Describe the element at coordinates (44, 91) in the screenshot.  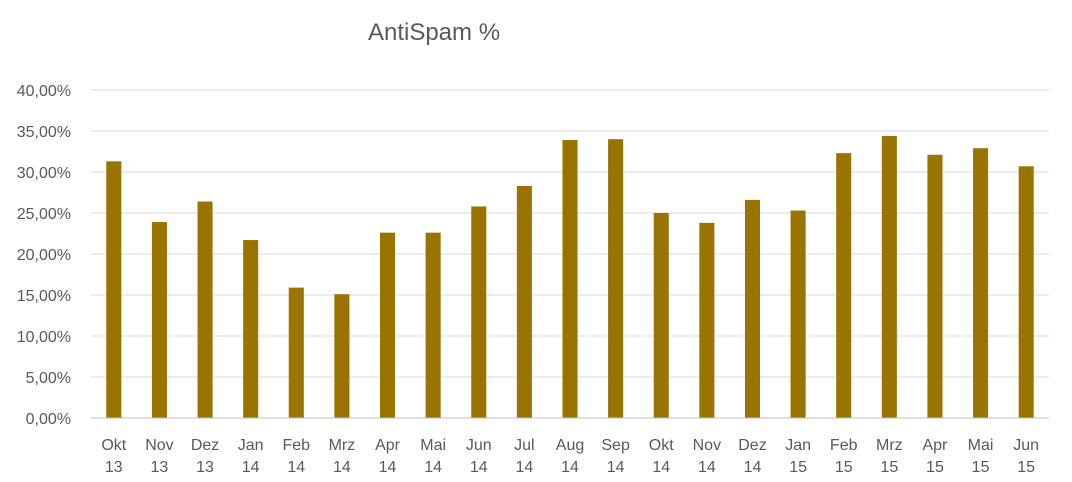
I see `y-tick-label: 40,00%` at that location.